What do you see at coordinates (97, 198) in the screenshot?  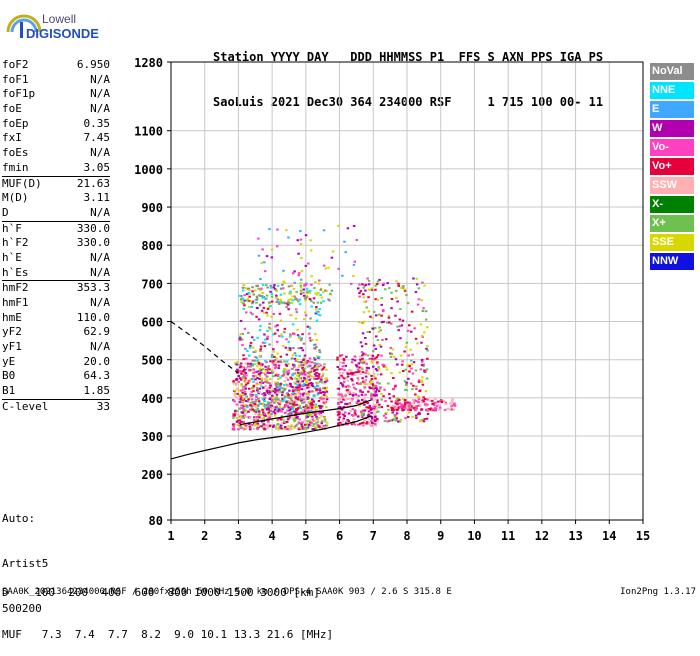 I see `param-value: 3.11` at bounding box center [97, 198].